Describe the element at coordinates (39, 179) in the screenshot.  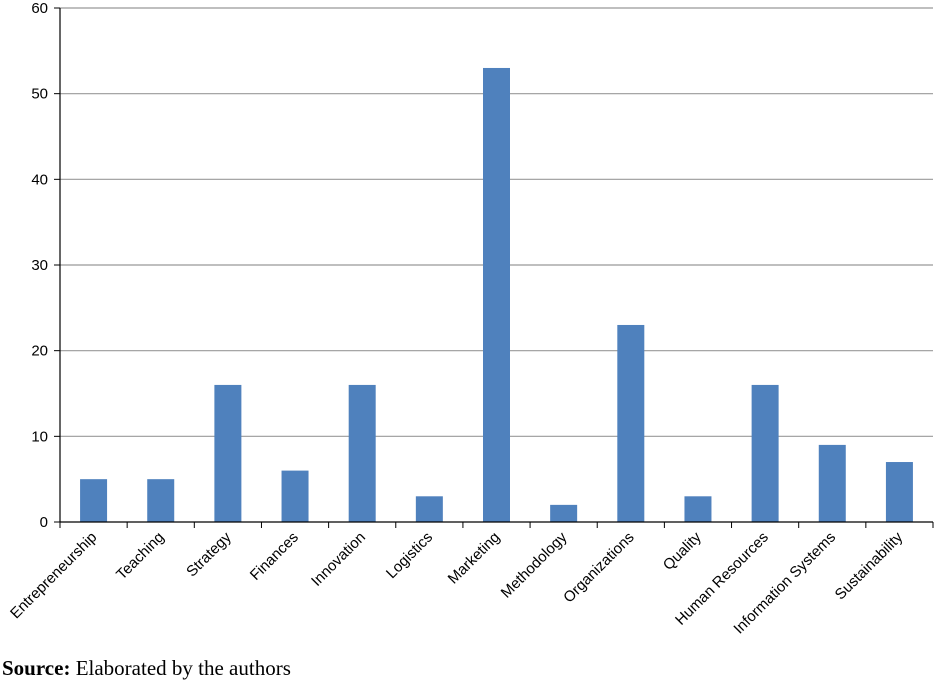
I see `y-tick-label: 40` at that location.